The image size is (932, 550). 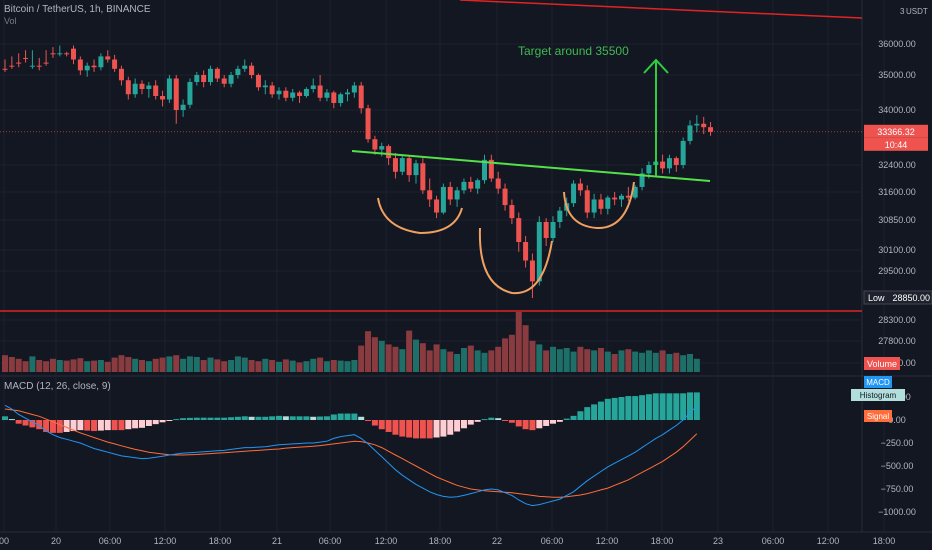 I want to click on time-tick-label: 06:00, so click(x=110, y=541).